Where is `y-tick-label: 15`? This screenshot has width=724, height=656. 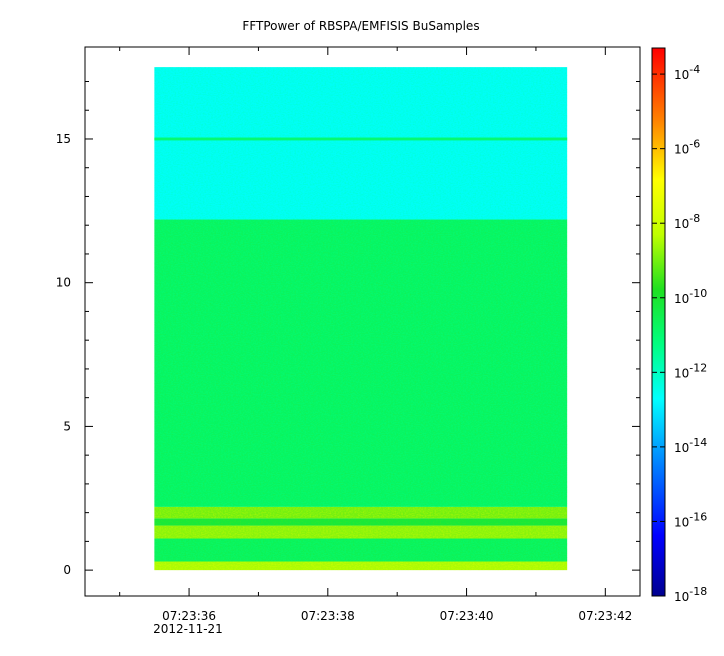 y-tick-label: 15 is located at coordinates (63, 139).